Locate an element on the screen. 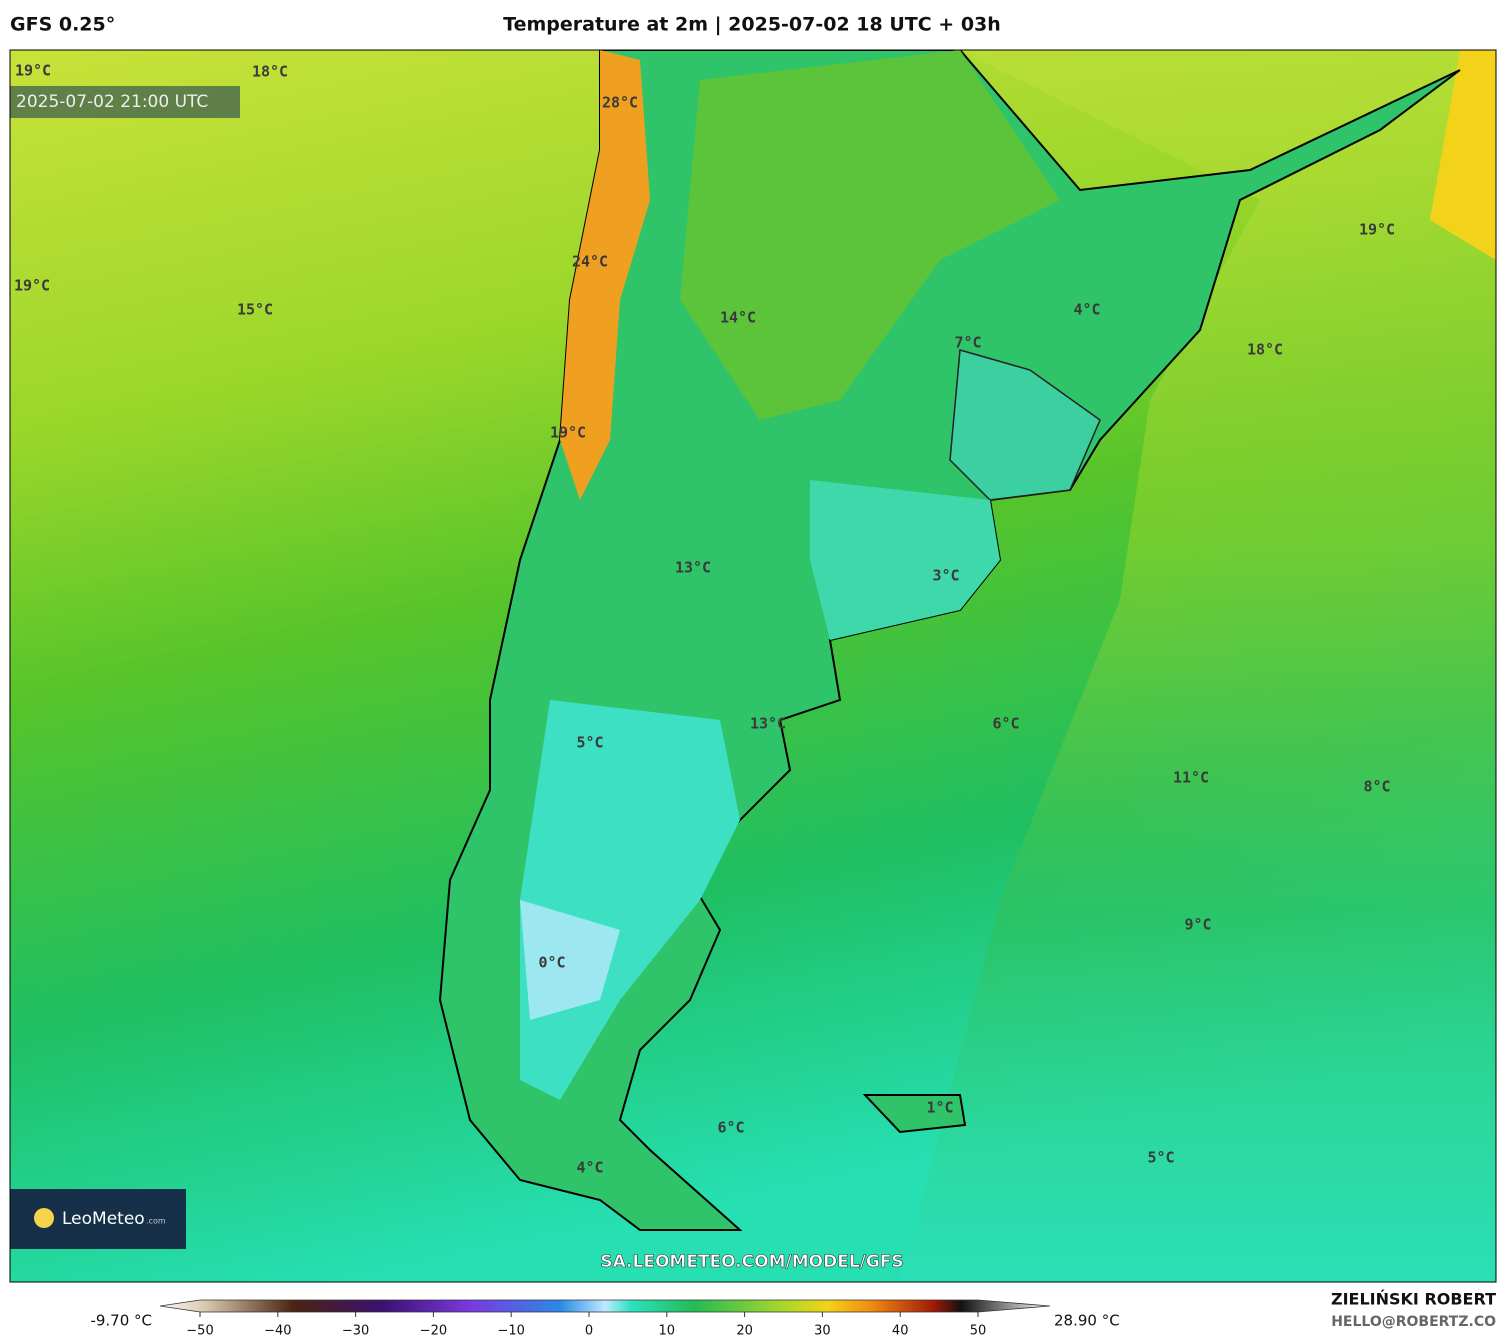 Image resolution: width=1505 pixels, height=1343 pixels. temperature-label: 11°C is located at coordinates (1191, 778).